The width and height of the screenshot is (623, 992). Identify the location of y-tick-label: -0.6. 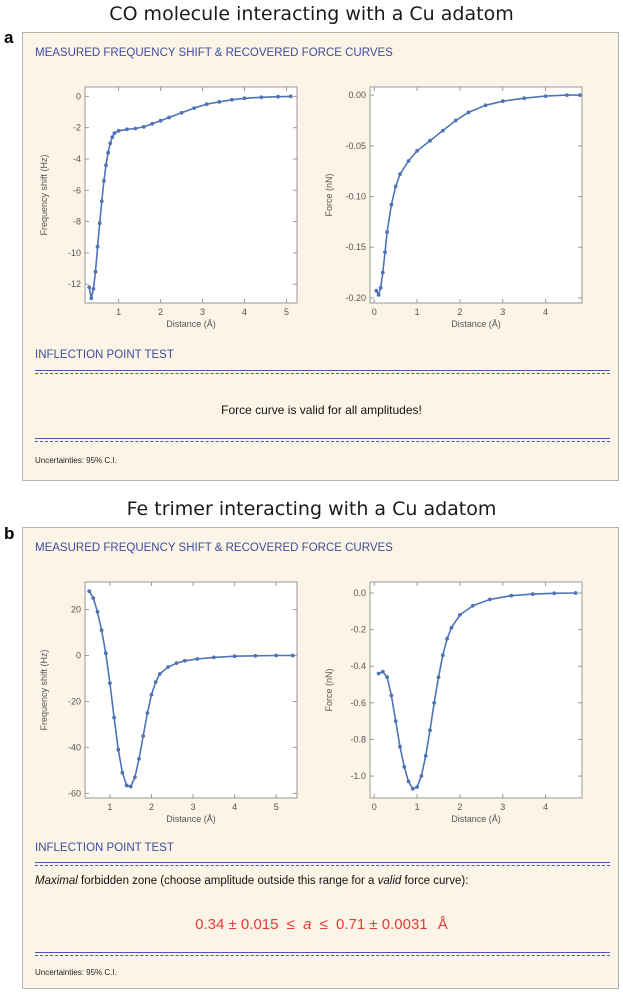
(358, 703).